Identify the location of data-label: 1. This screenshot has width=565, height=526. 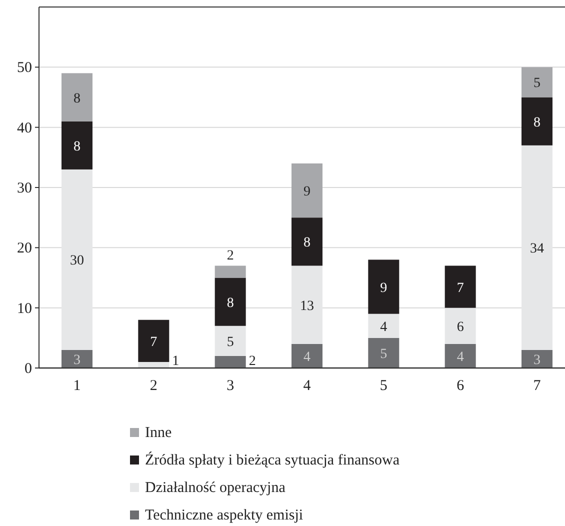
(176, 361).